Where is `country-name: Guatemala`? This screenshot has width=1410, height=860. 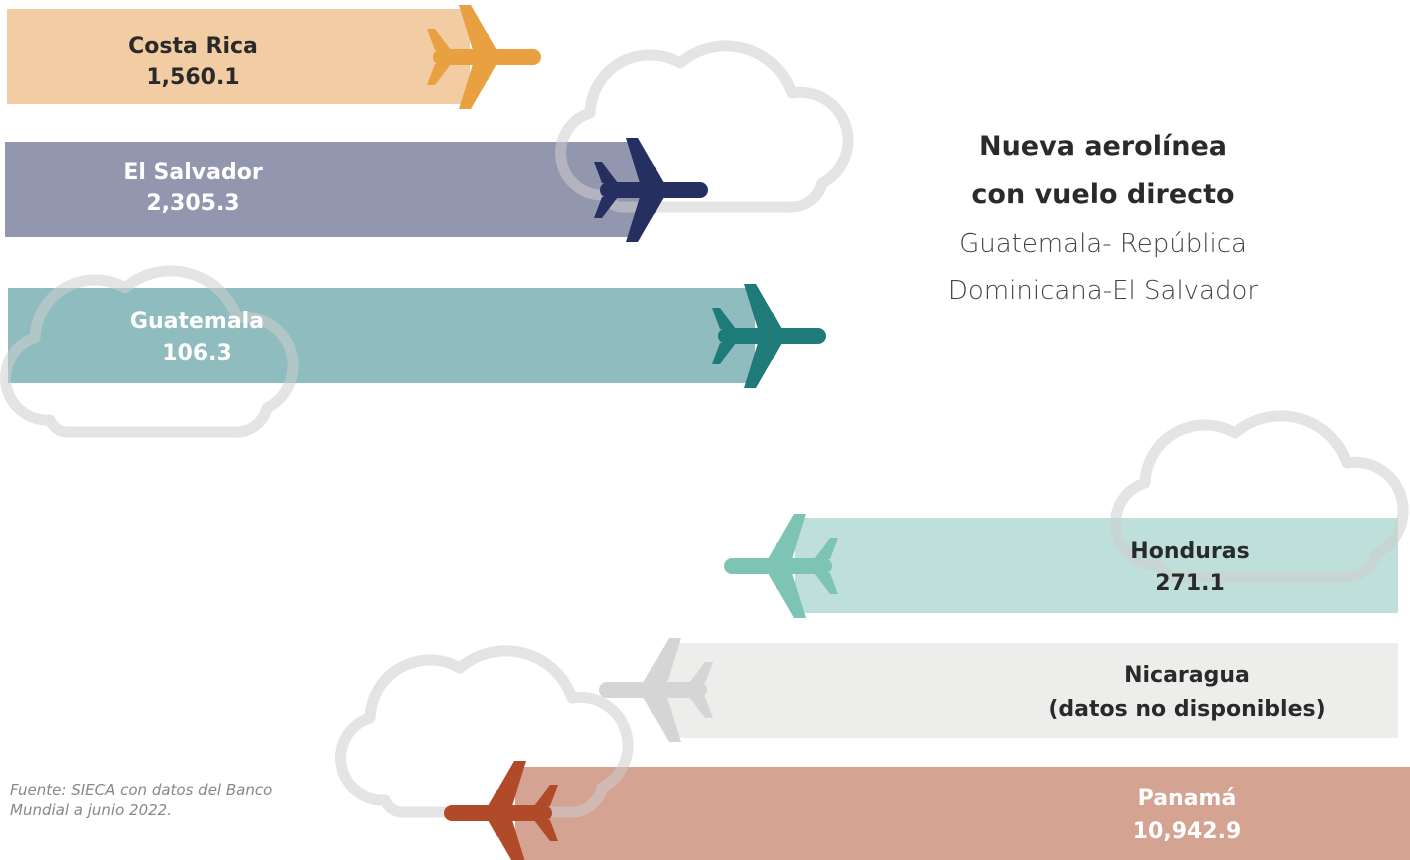 country-name: Guatemala is located at coordinates (197, 321).